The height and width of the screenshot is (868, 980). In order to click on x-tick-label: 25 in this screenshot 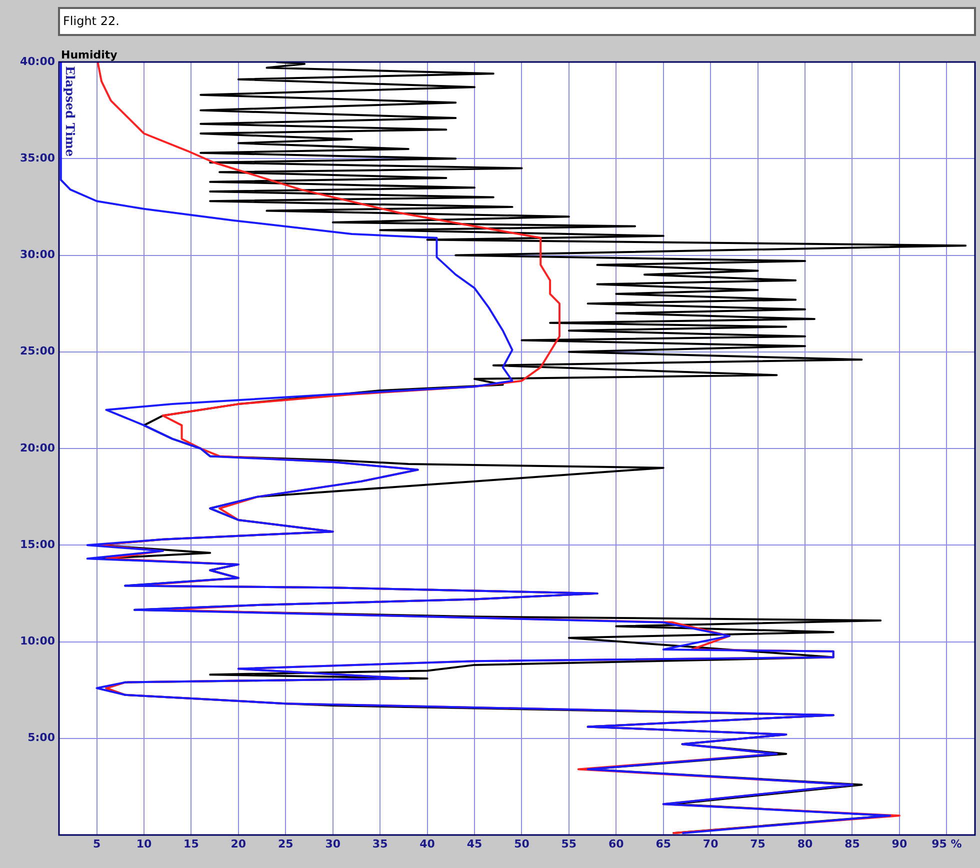, I will do `click(286, 843)`.